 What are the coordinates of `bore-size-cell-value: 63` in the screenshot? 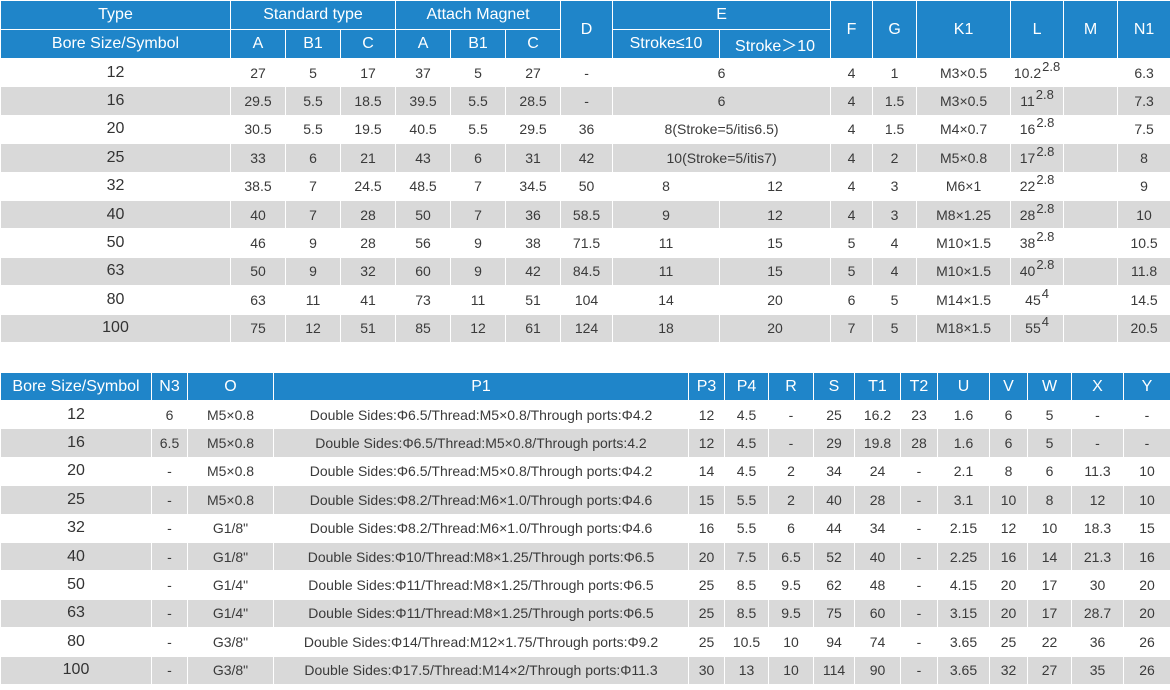 It's located at (76, 613).